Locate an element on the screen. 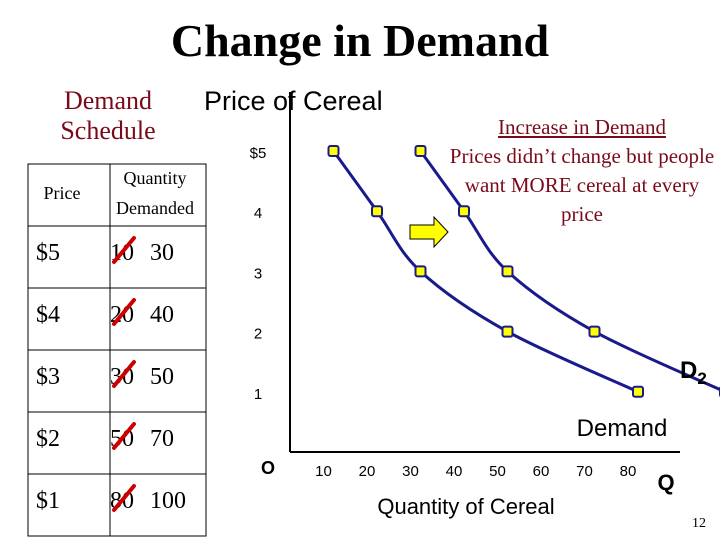 The height and width of the screenshot is (540, 720). d2-curve-label: D2 is located at coordinates (693, 372).